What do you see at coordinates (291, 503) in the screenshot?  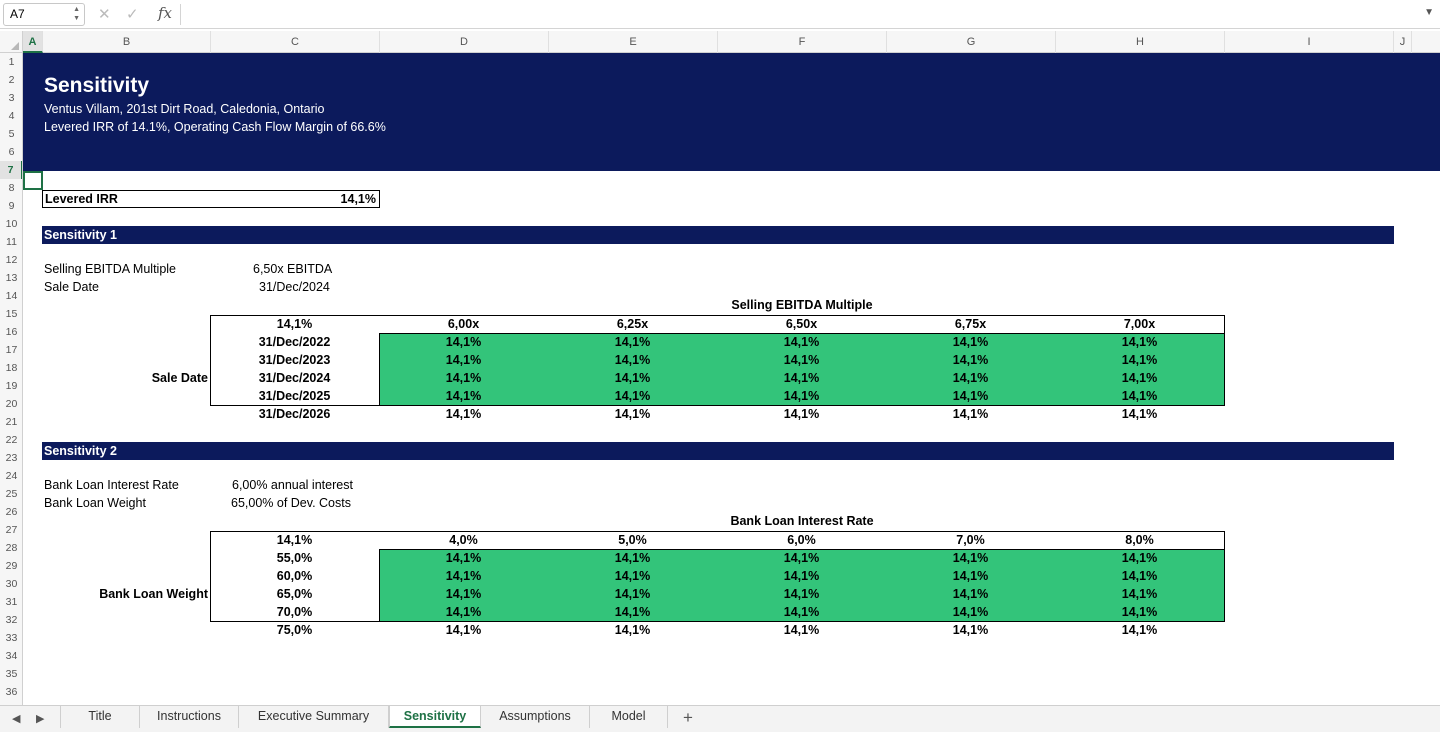 I see `param-value: 65,00% of Dev. Costs` at bounding box center [291, 503].